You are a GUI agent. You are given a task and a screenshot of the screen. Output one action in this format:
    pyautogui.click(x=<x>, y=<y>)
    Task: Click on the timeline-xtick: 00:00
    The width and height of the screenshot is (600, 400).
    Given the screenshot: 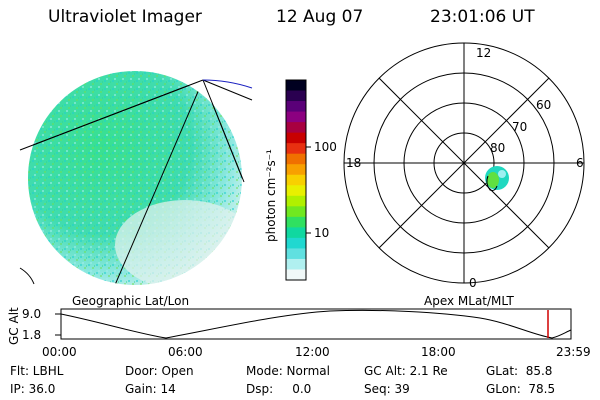 What is the action you would take?
    pyautogui.click(x=59, y=352)
    